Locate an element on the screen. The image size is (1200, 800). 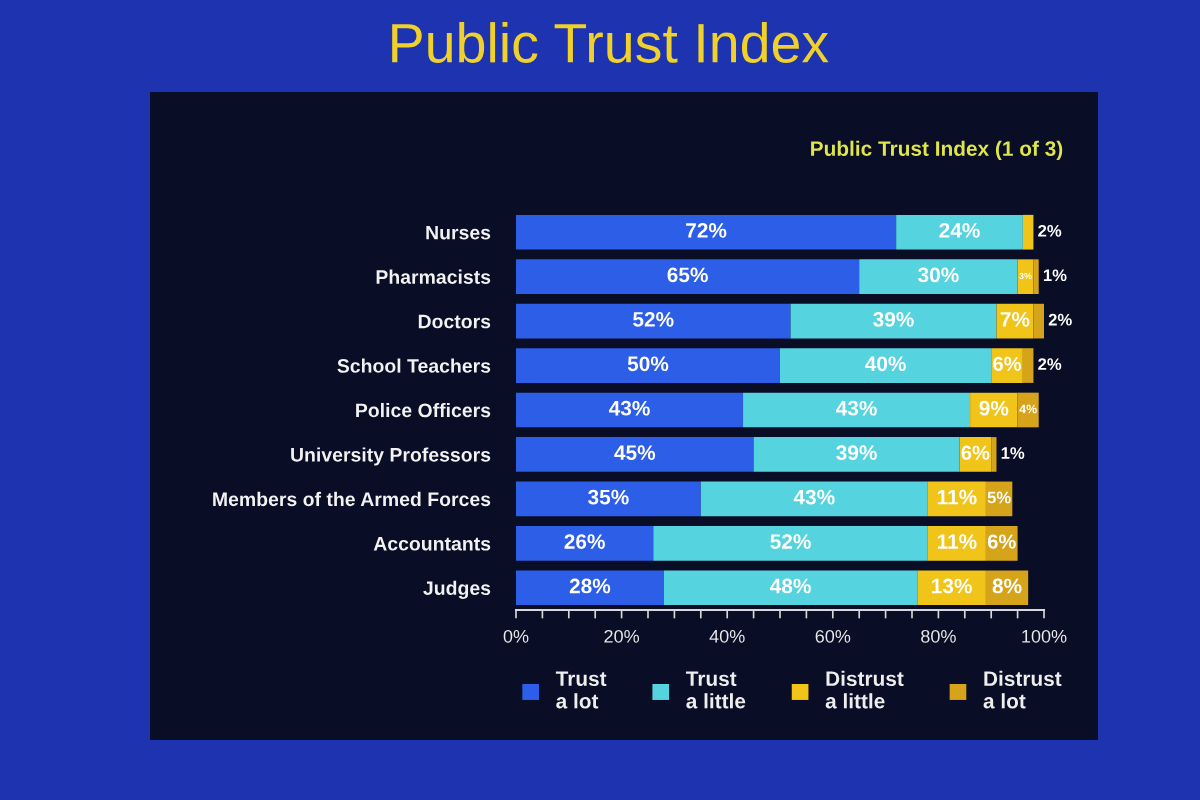
data-label: 35% is located at coordinates (608, 497).